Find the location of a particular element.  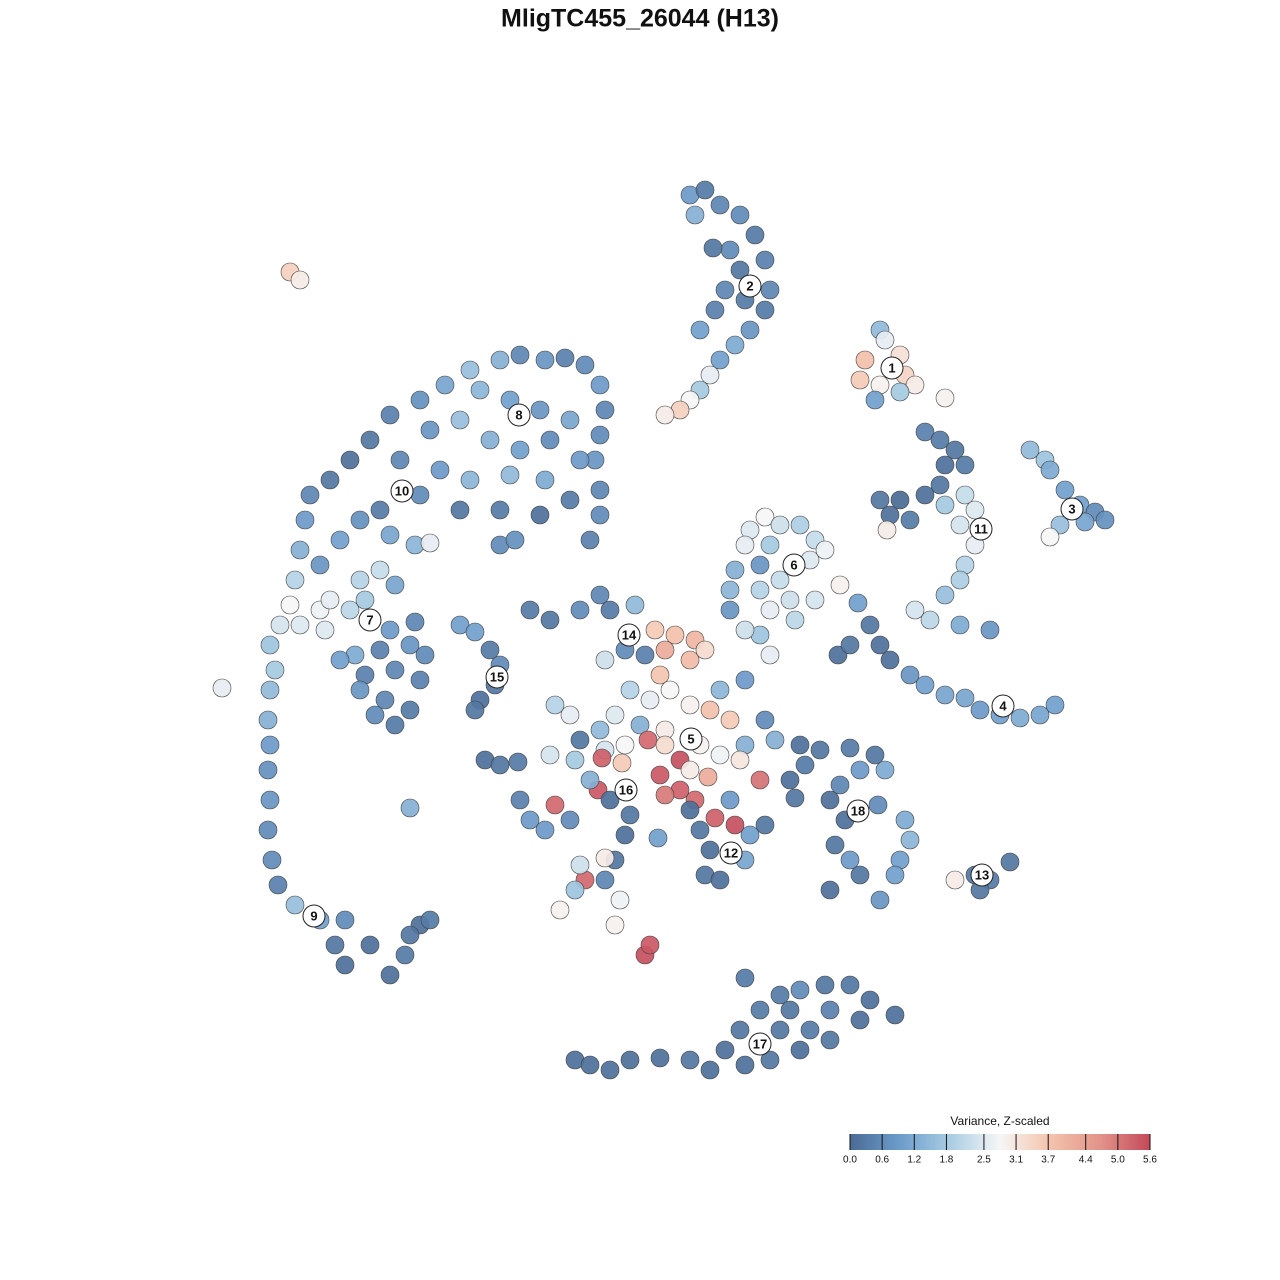

colorbar-gradient is located at coordinates (1000, 1142).